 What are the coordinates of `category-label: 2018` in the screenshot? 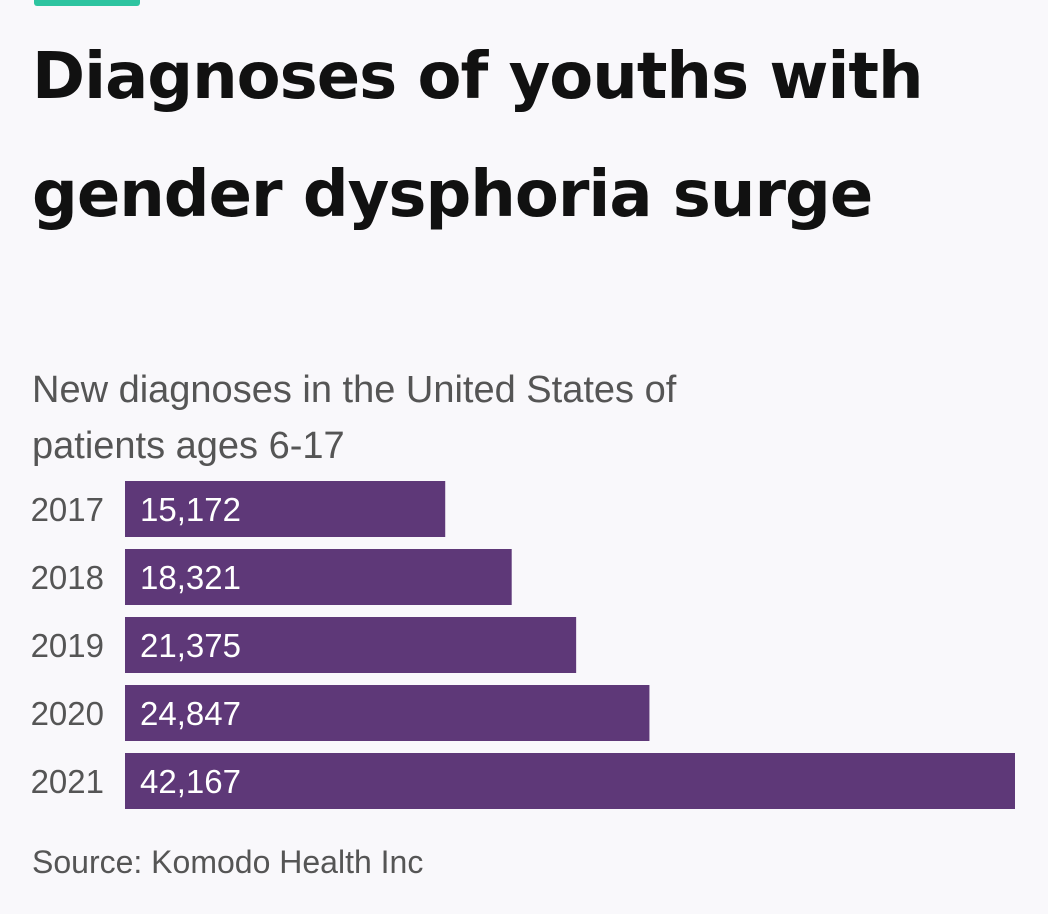 It's located at (67, 577).